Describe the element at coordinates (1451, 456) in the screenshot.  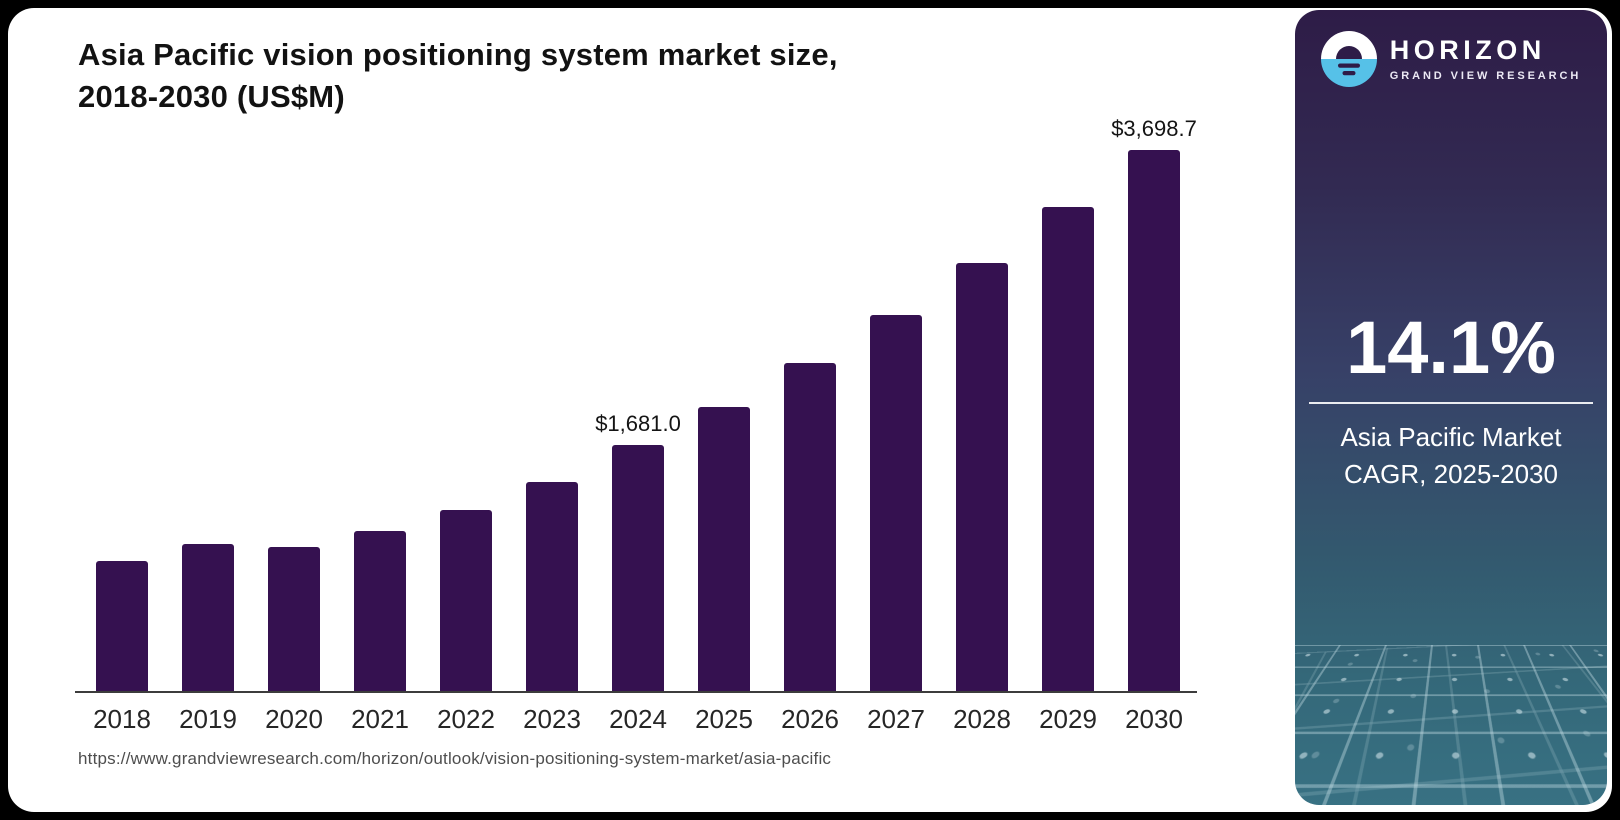
I see `cagr-caption: Asia Pacific Market CAGR, 2025-2030` at that location.